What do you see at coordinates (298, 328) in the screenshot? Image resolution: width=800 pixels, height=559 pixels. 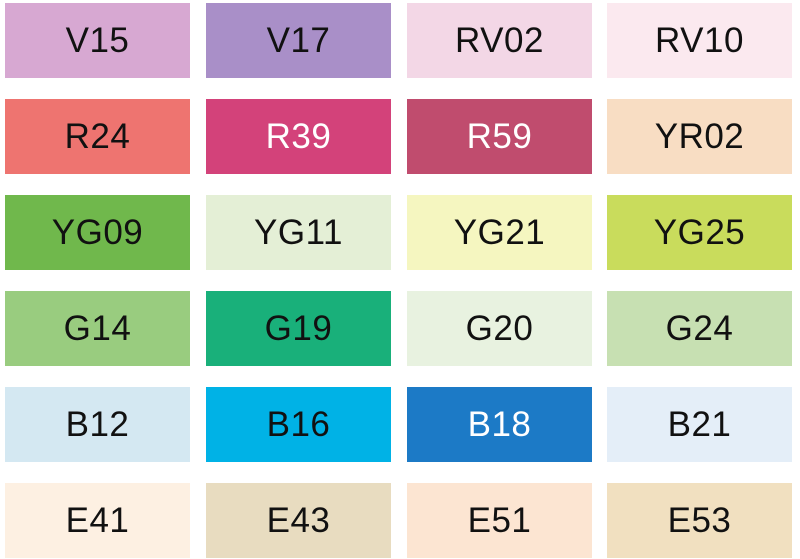 I see `color-swatch: G19` at bounding box center [298, 328].